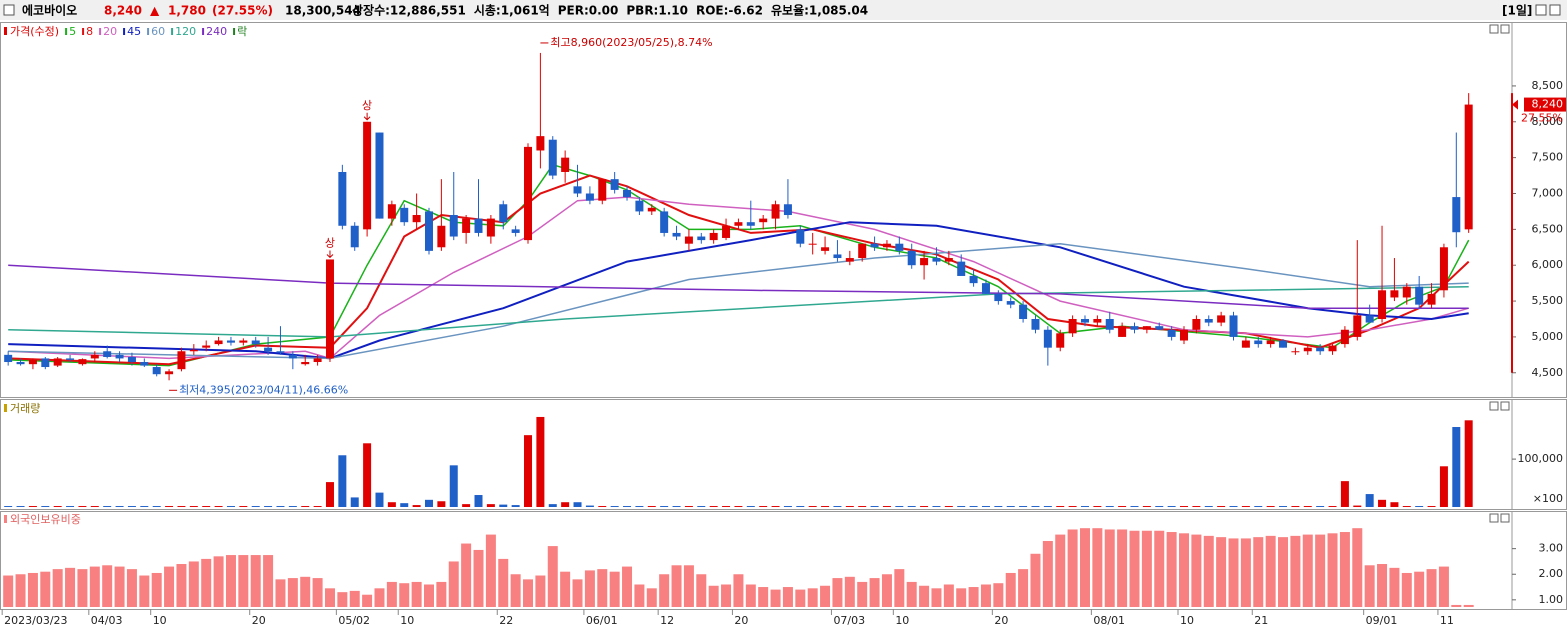 Image resolution: width=1567 pixels, height=630 pixels. I want to click on header-field: PER:0.00, so click(588, 11).